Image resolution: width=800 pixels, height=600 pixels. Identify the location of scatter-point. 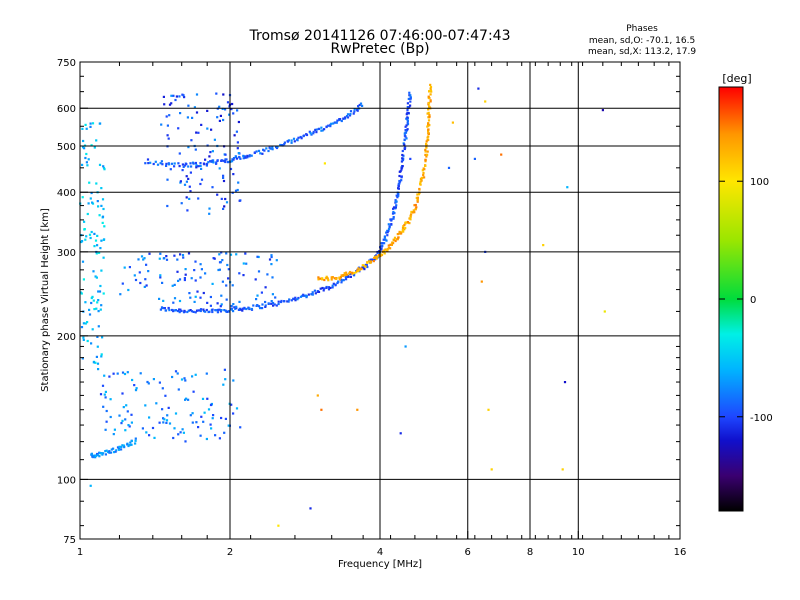
(565, 382).